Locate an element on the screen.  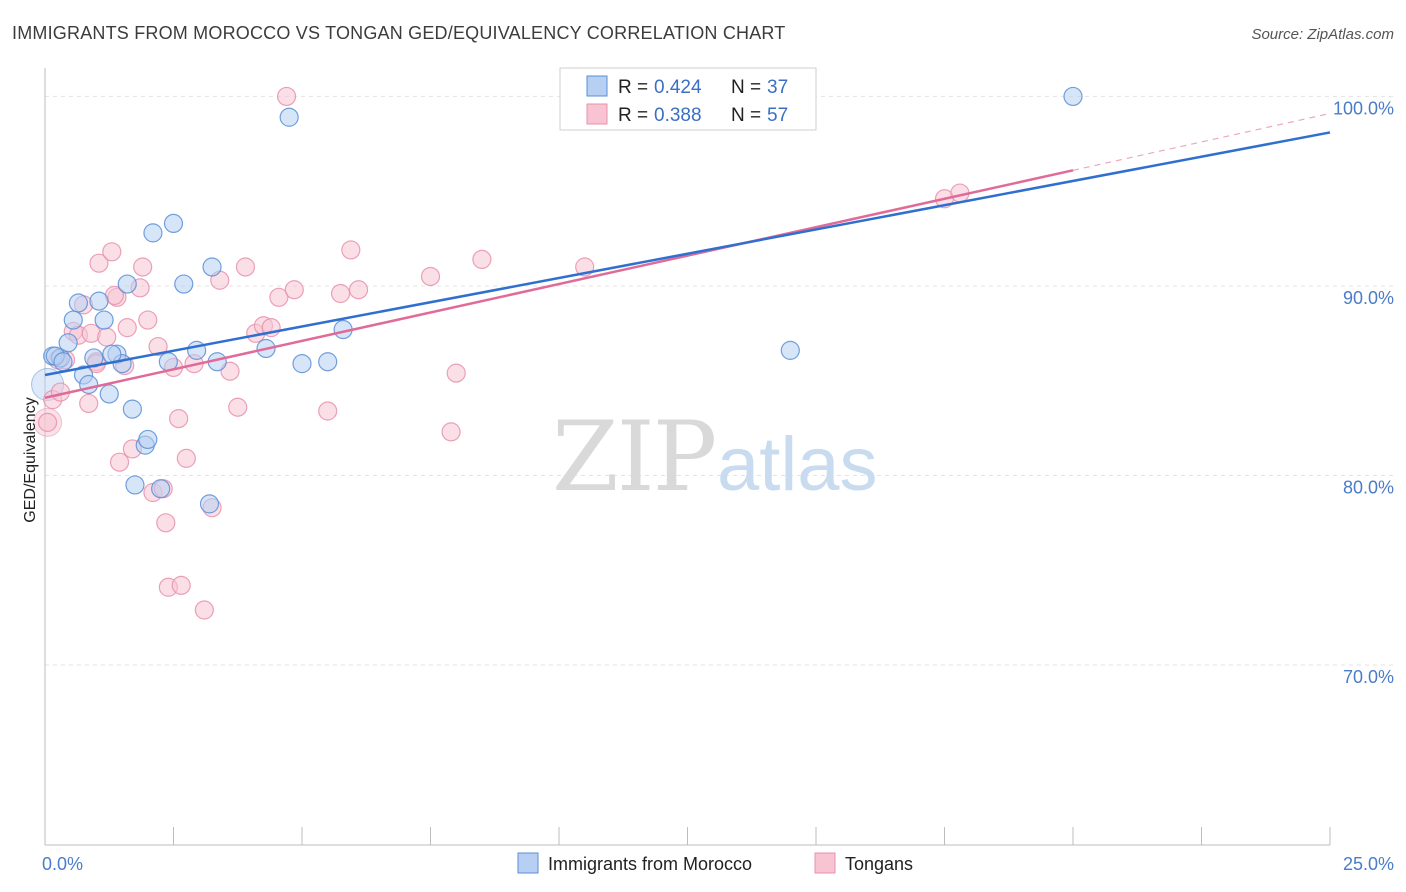
watermark: ZIP atlas is located at coordinates (715, 457).